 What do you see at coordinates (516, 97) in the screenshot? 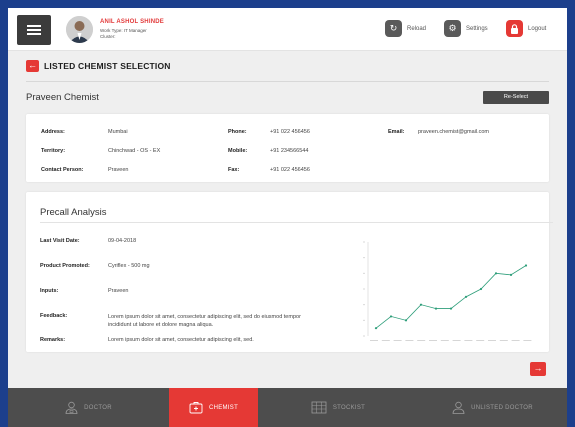
I see `reselect-button: Re-Select` at bounding box center [516, 97].